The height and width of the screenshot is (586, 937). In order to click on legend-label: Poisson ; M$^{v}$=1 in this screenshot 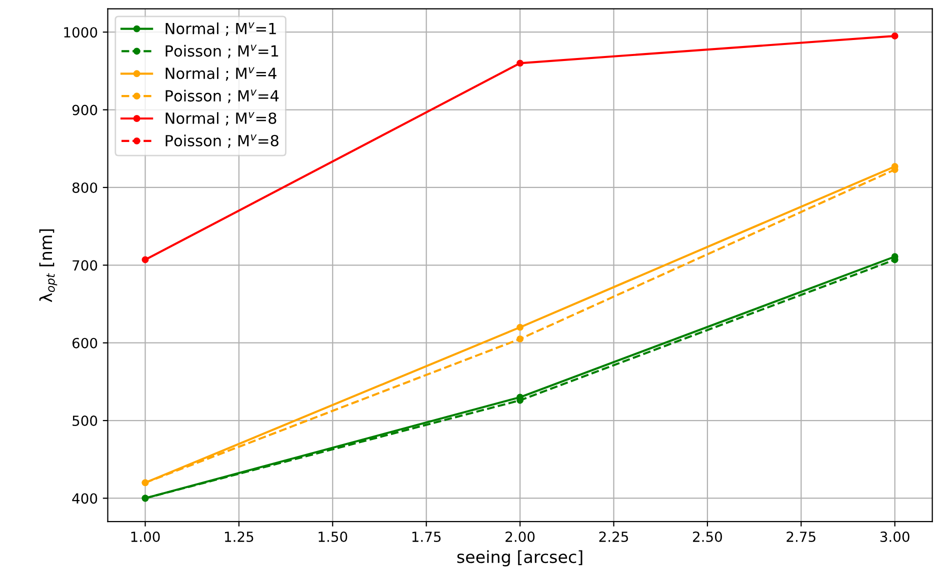, I will do `click(222, 51)`.